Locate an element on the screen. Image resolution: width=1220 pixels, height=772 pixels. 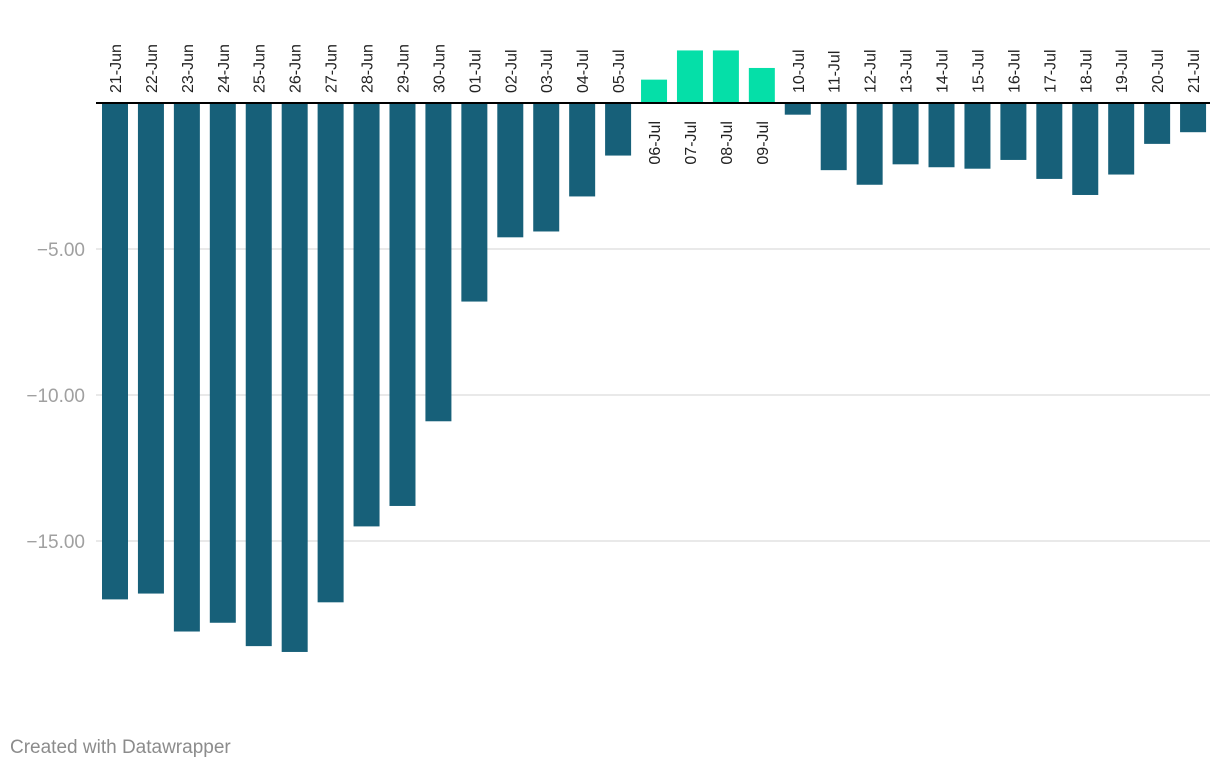
category-label: 04-Jul is located at coordinates (583, 71).